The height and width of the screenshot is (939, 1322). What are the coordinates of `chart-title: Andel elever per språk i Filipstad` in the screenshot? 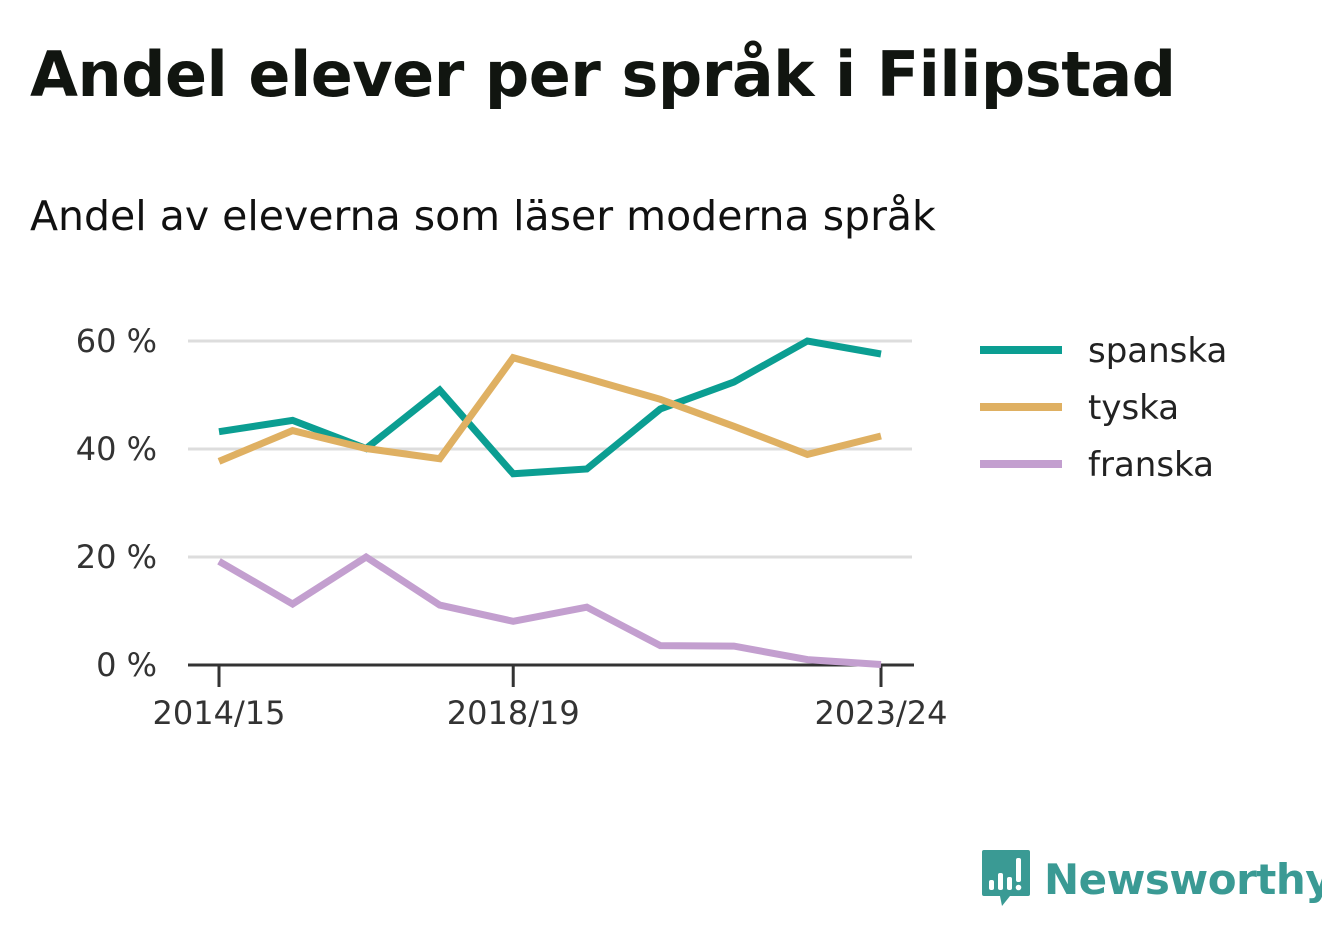 It's located at (603, 74).